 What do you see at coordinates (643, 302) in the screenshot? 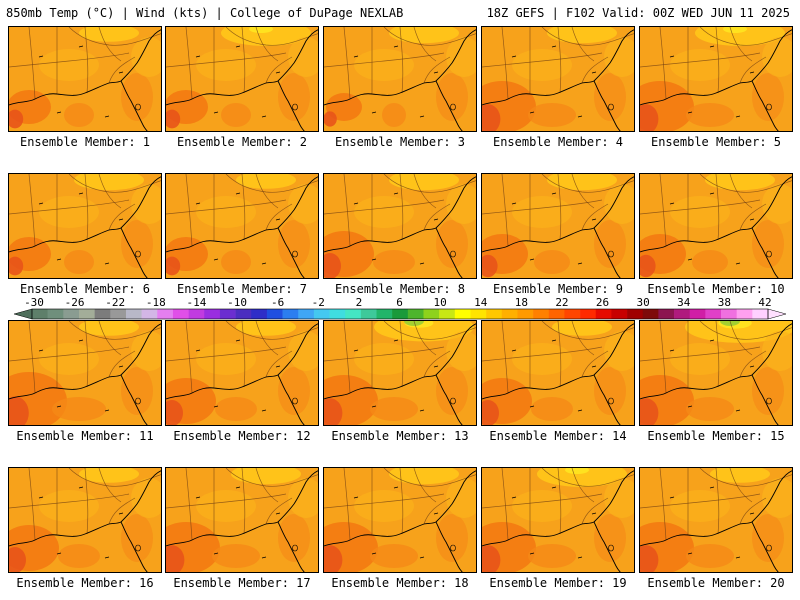
I see `colorbar-tick-label: 30` at bounding box center [643, 302].